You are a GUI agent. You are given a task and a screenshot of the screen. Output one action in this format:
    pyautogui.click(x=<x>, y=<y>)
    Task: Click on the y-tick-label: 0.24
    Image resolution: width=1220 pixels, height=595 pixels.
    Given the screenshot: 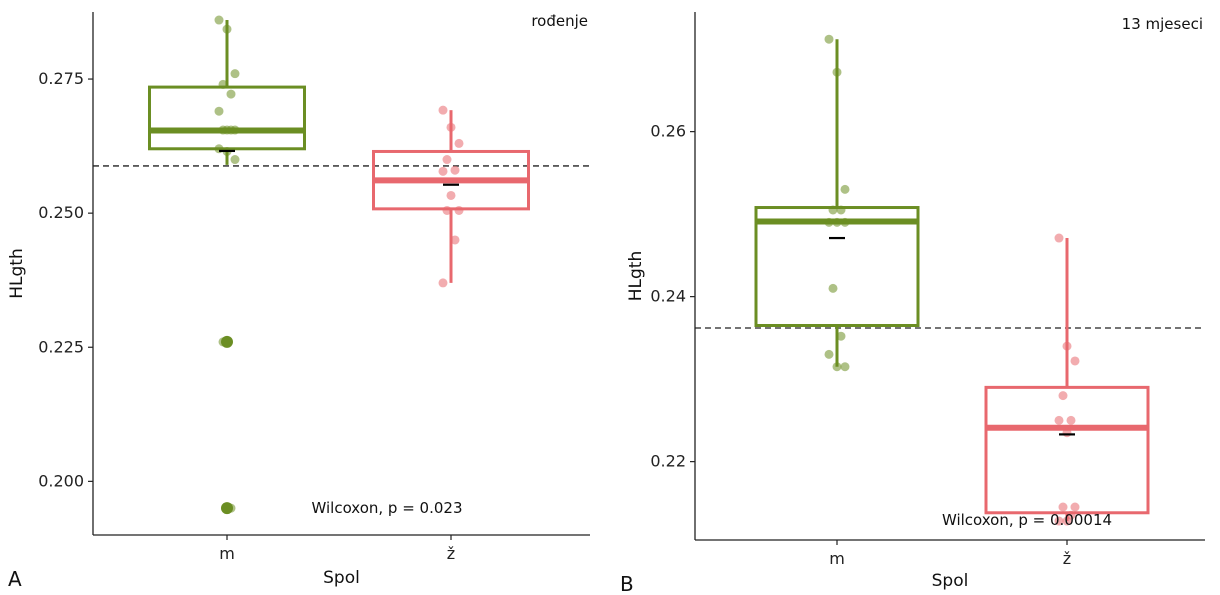 What is the action you would take?
    pyautogui.click(x=668, y=296)
    